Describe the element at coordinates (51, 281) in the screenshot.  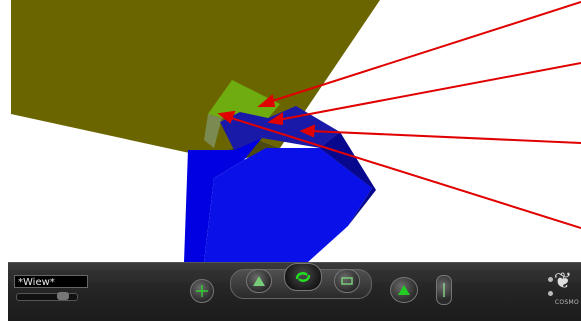
I see `viewpoint-field: *Wiew*` at that location.